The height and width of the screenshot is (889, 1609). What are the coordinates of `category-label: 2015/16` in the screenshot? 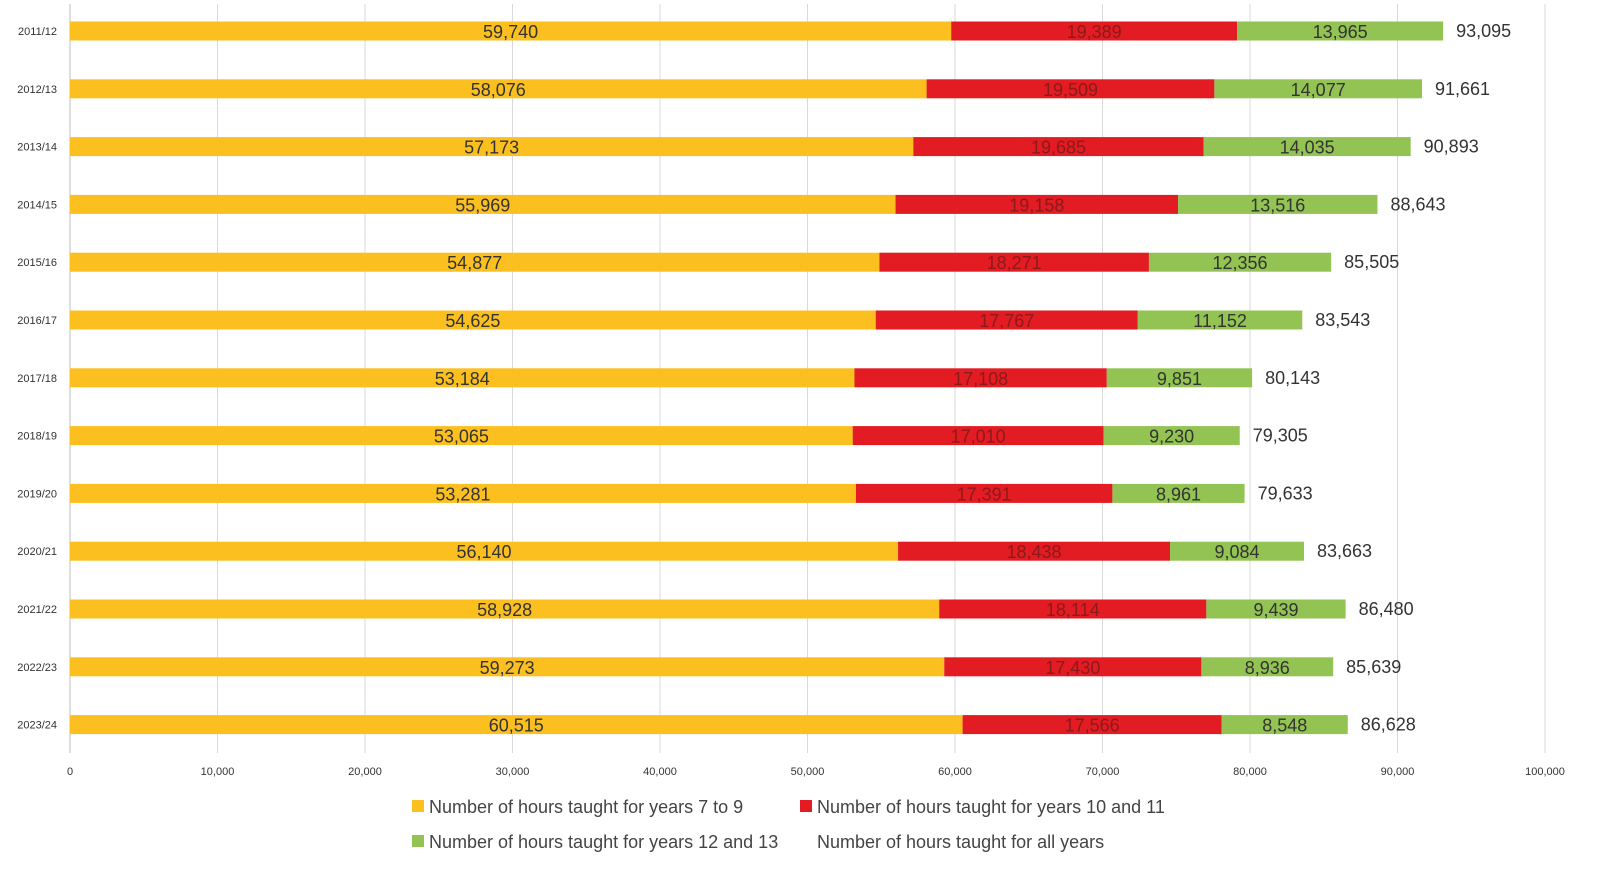 It's located at (37, 263).